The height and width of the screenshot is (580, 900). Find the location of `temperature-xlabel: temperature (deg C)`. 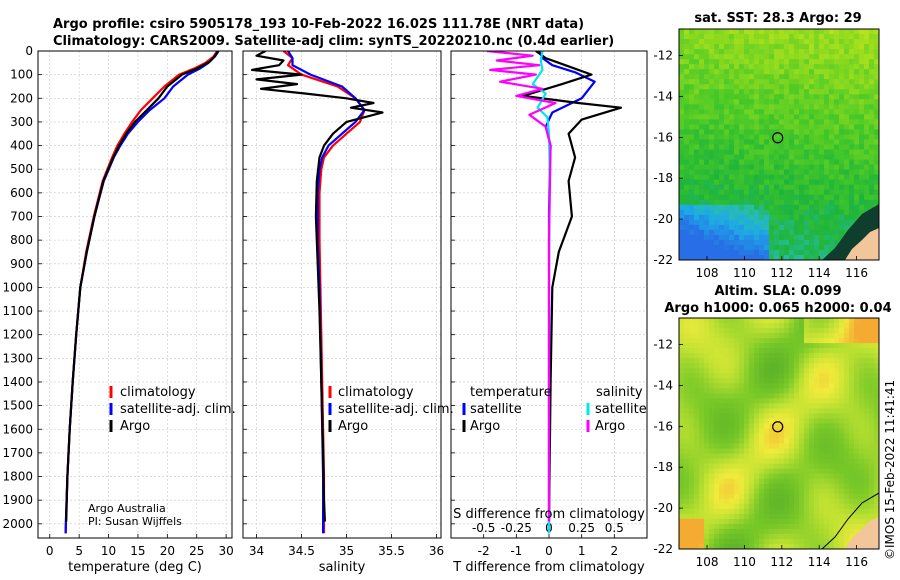

temperature-xlabel: temperature (deg C) is located at coordinates (135, 567).